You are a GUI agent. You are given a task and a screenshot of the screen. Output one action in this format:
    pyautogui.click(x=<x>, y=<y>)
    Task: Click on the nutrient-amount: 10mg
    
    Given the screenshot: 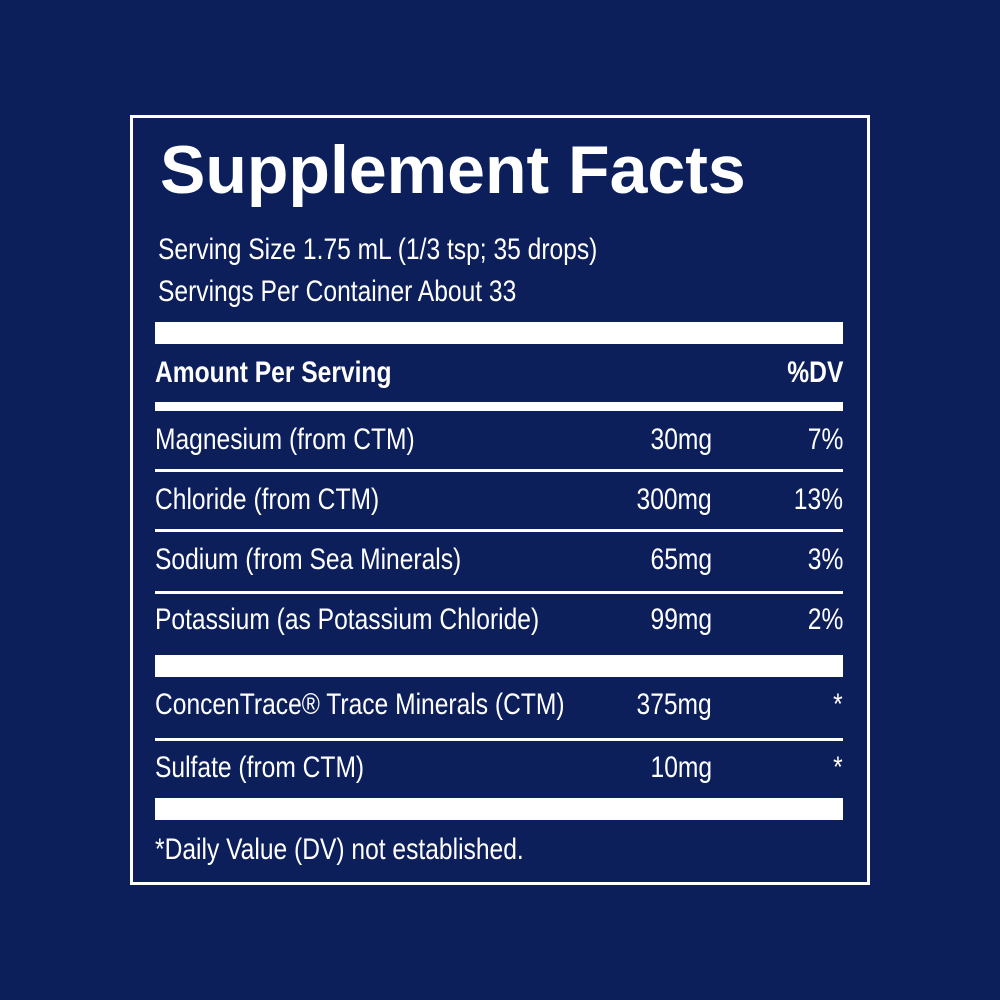 What is the action you would take?
    pyautogui.click(x=681, y=767)
    